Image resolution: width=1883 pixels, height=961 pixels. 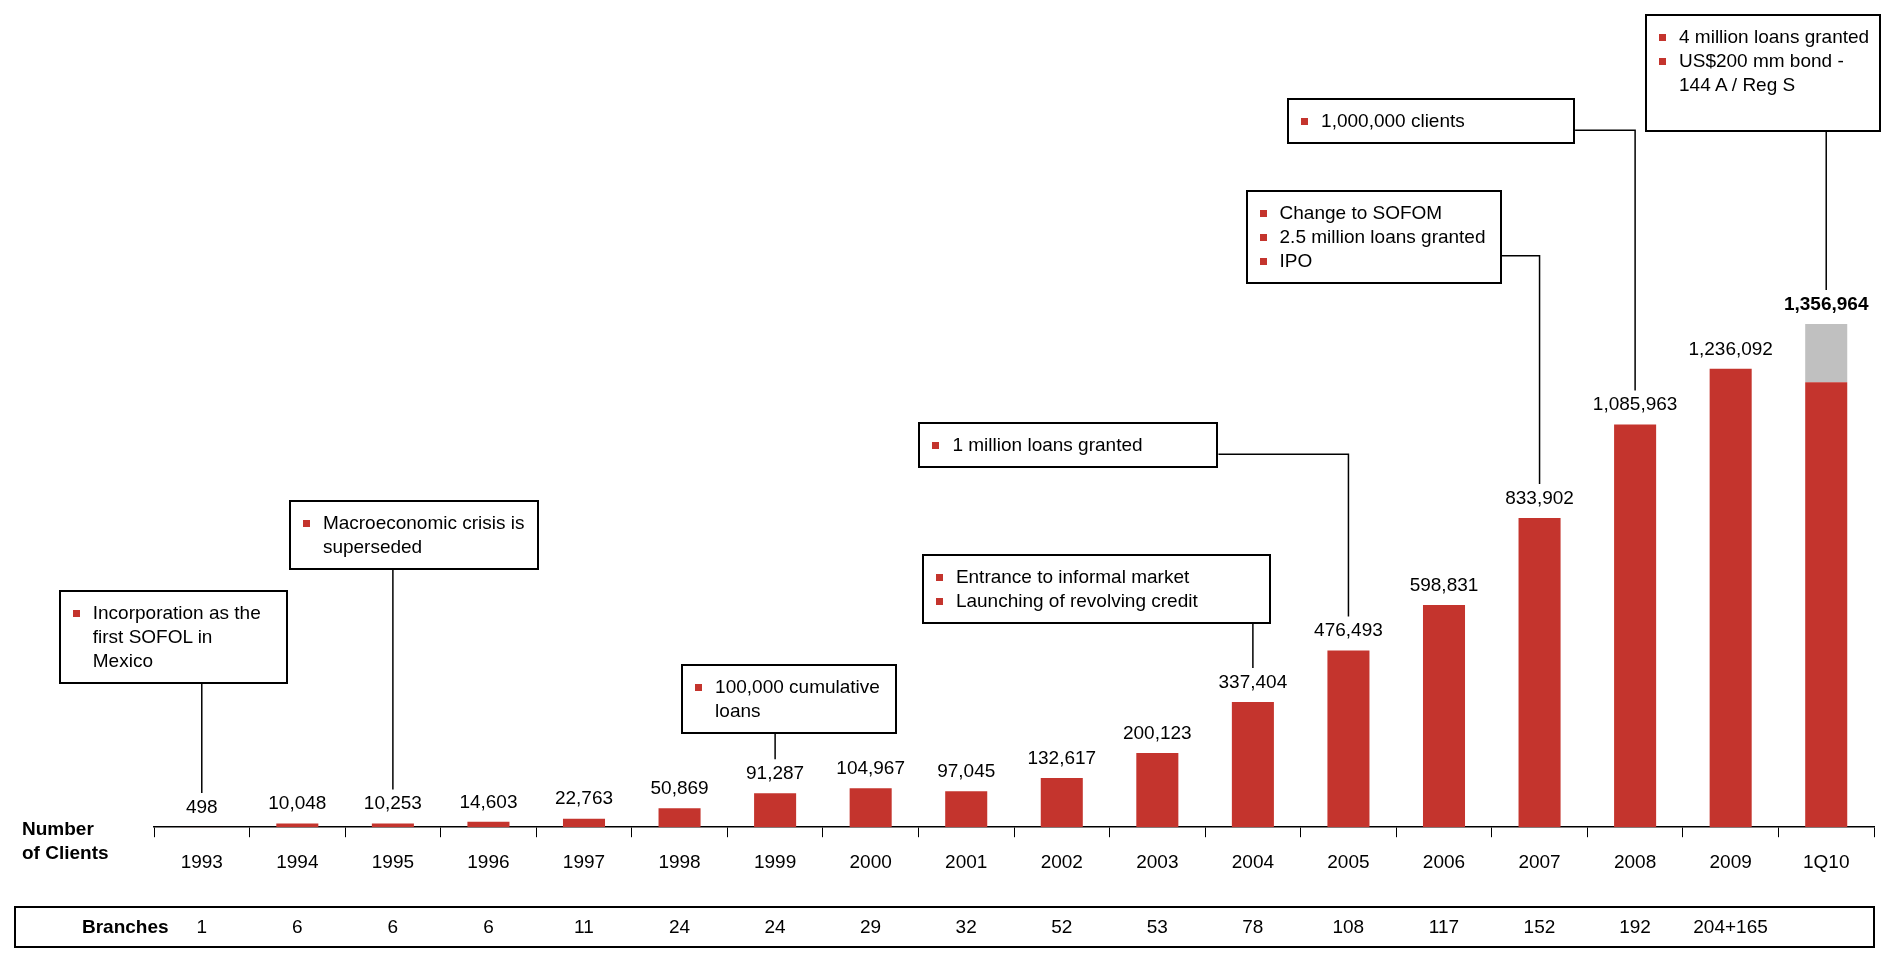 What do you see at coordinates (871, 768) in the screenshot?
I see `data-label: 104,967` at bounding box center [871, 768].